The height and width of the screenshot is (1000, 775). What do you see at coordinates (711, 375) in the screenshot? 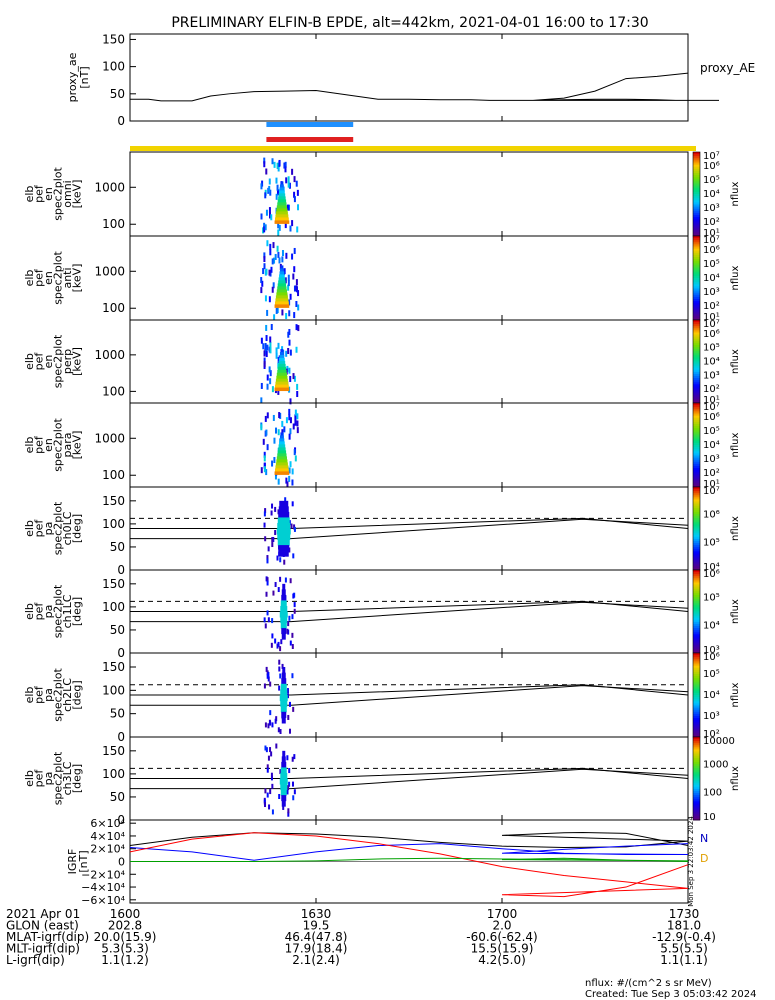
I see `spec_perp-colorbar-tick: 10³` at bounding box center [711, 375].